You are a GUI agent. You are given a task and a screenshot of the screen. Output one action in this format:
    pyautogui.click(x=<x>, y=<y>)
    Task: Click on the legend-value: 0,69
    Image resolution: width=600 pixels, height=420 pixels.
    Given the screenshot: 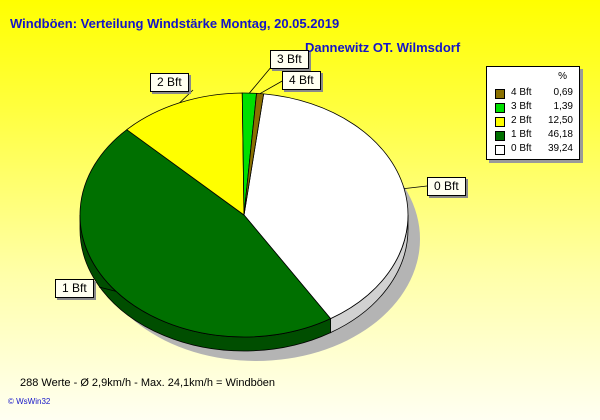 What is the action you would take?
    pyautogui.click(x=563, y=92)
    